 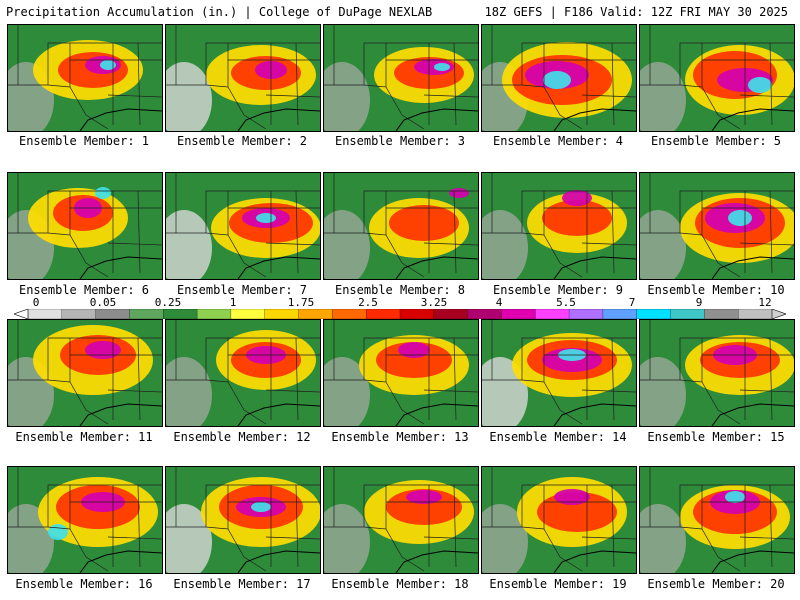 I want to click on colorbar-min-arrow, so click(x=21, y=314).